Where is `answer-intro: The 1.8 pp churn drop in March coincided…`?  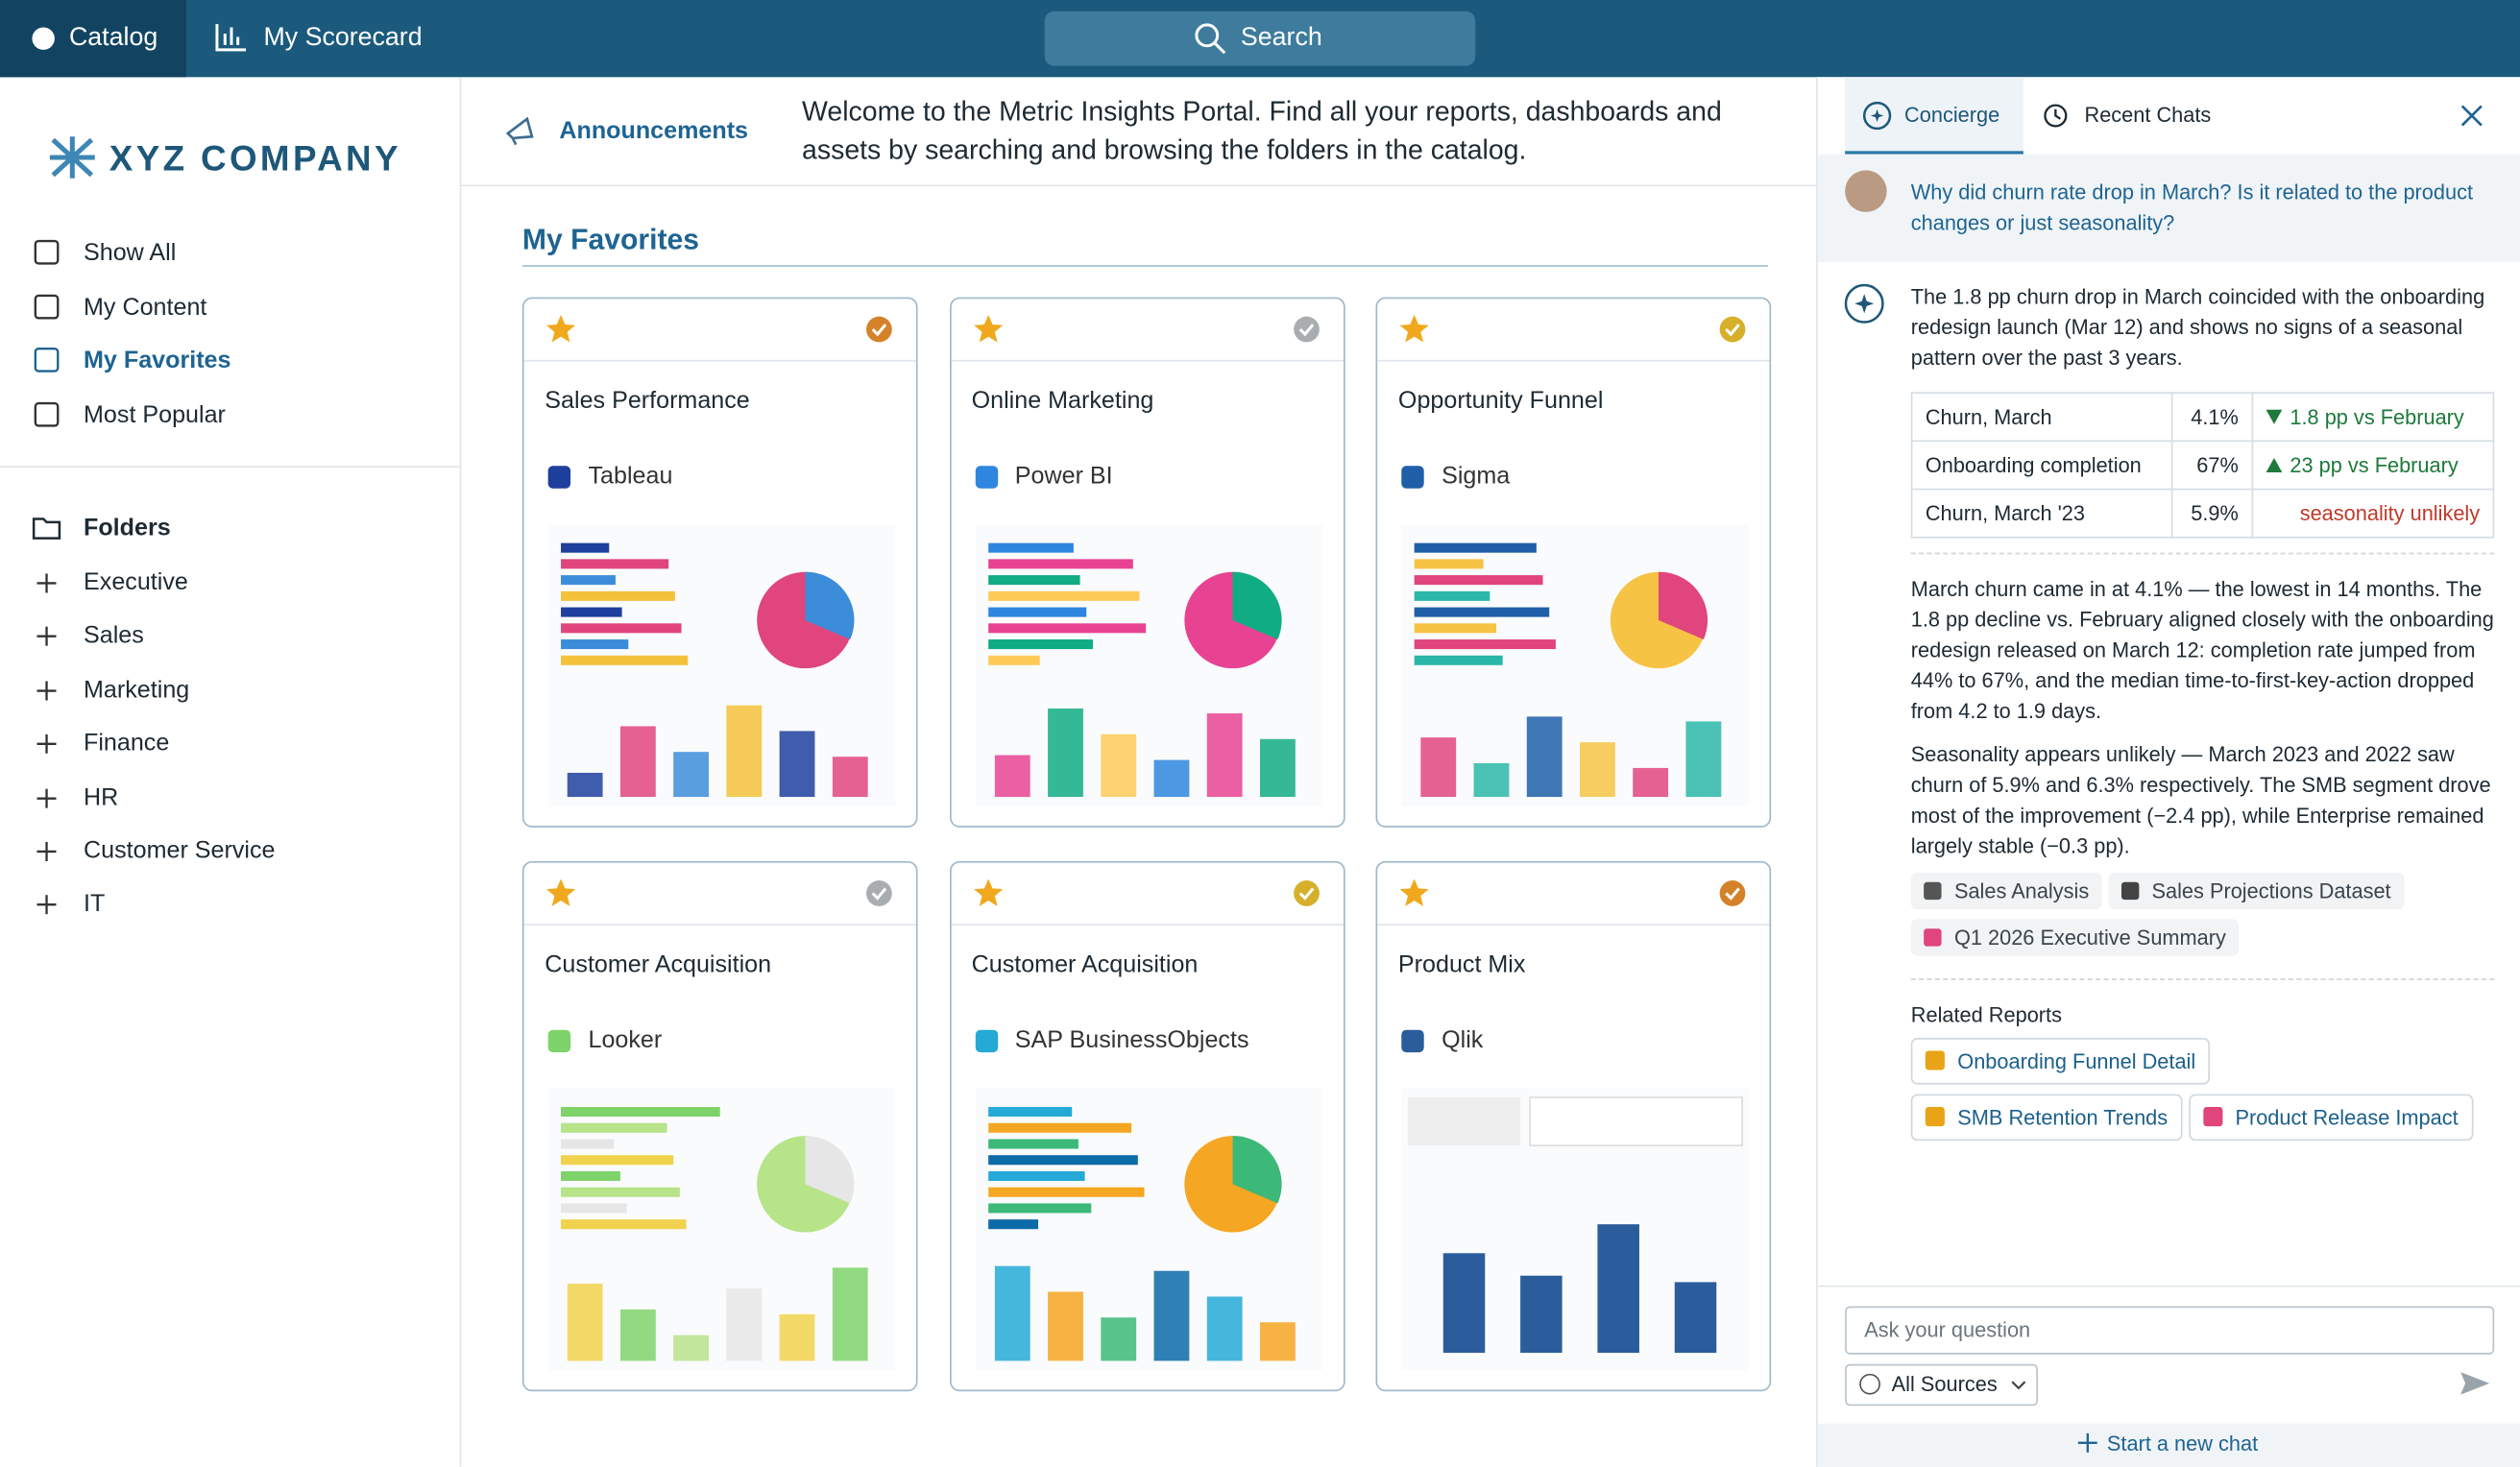
answer-intro: The 1.8 pp churn drop in March coincided… is located at coordinates (2197, 327).